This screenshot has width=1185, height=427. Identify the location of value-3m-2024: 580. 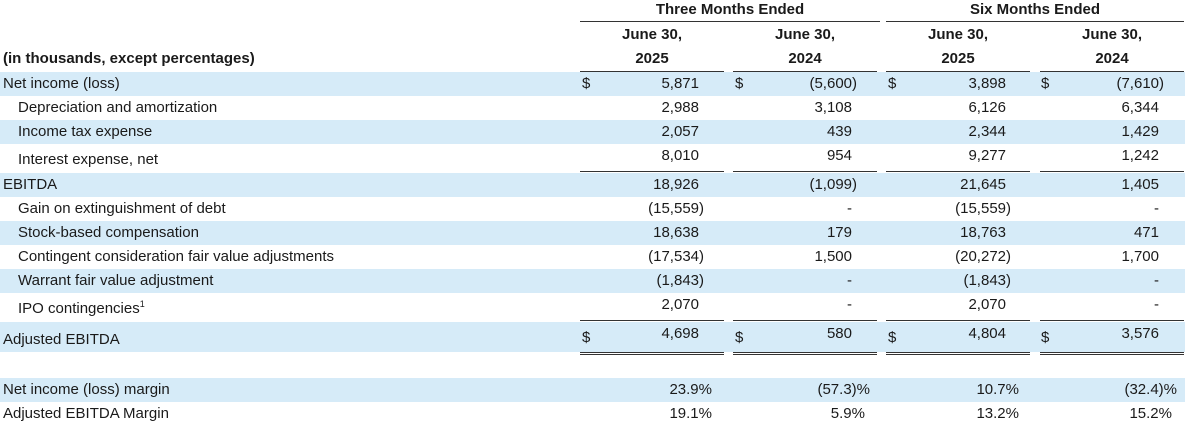
(839, 333).